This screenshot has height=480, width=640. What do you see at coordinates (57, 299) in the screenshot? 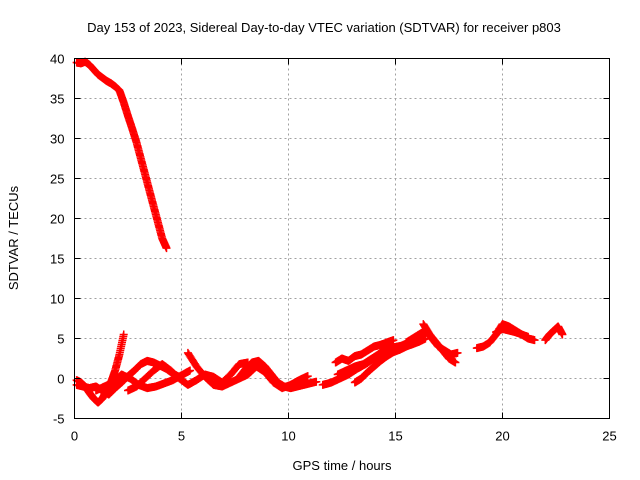
I see `y-tick-label: 10` at bounding box center [57, 299].